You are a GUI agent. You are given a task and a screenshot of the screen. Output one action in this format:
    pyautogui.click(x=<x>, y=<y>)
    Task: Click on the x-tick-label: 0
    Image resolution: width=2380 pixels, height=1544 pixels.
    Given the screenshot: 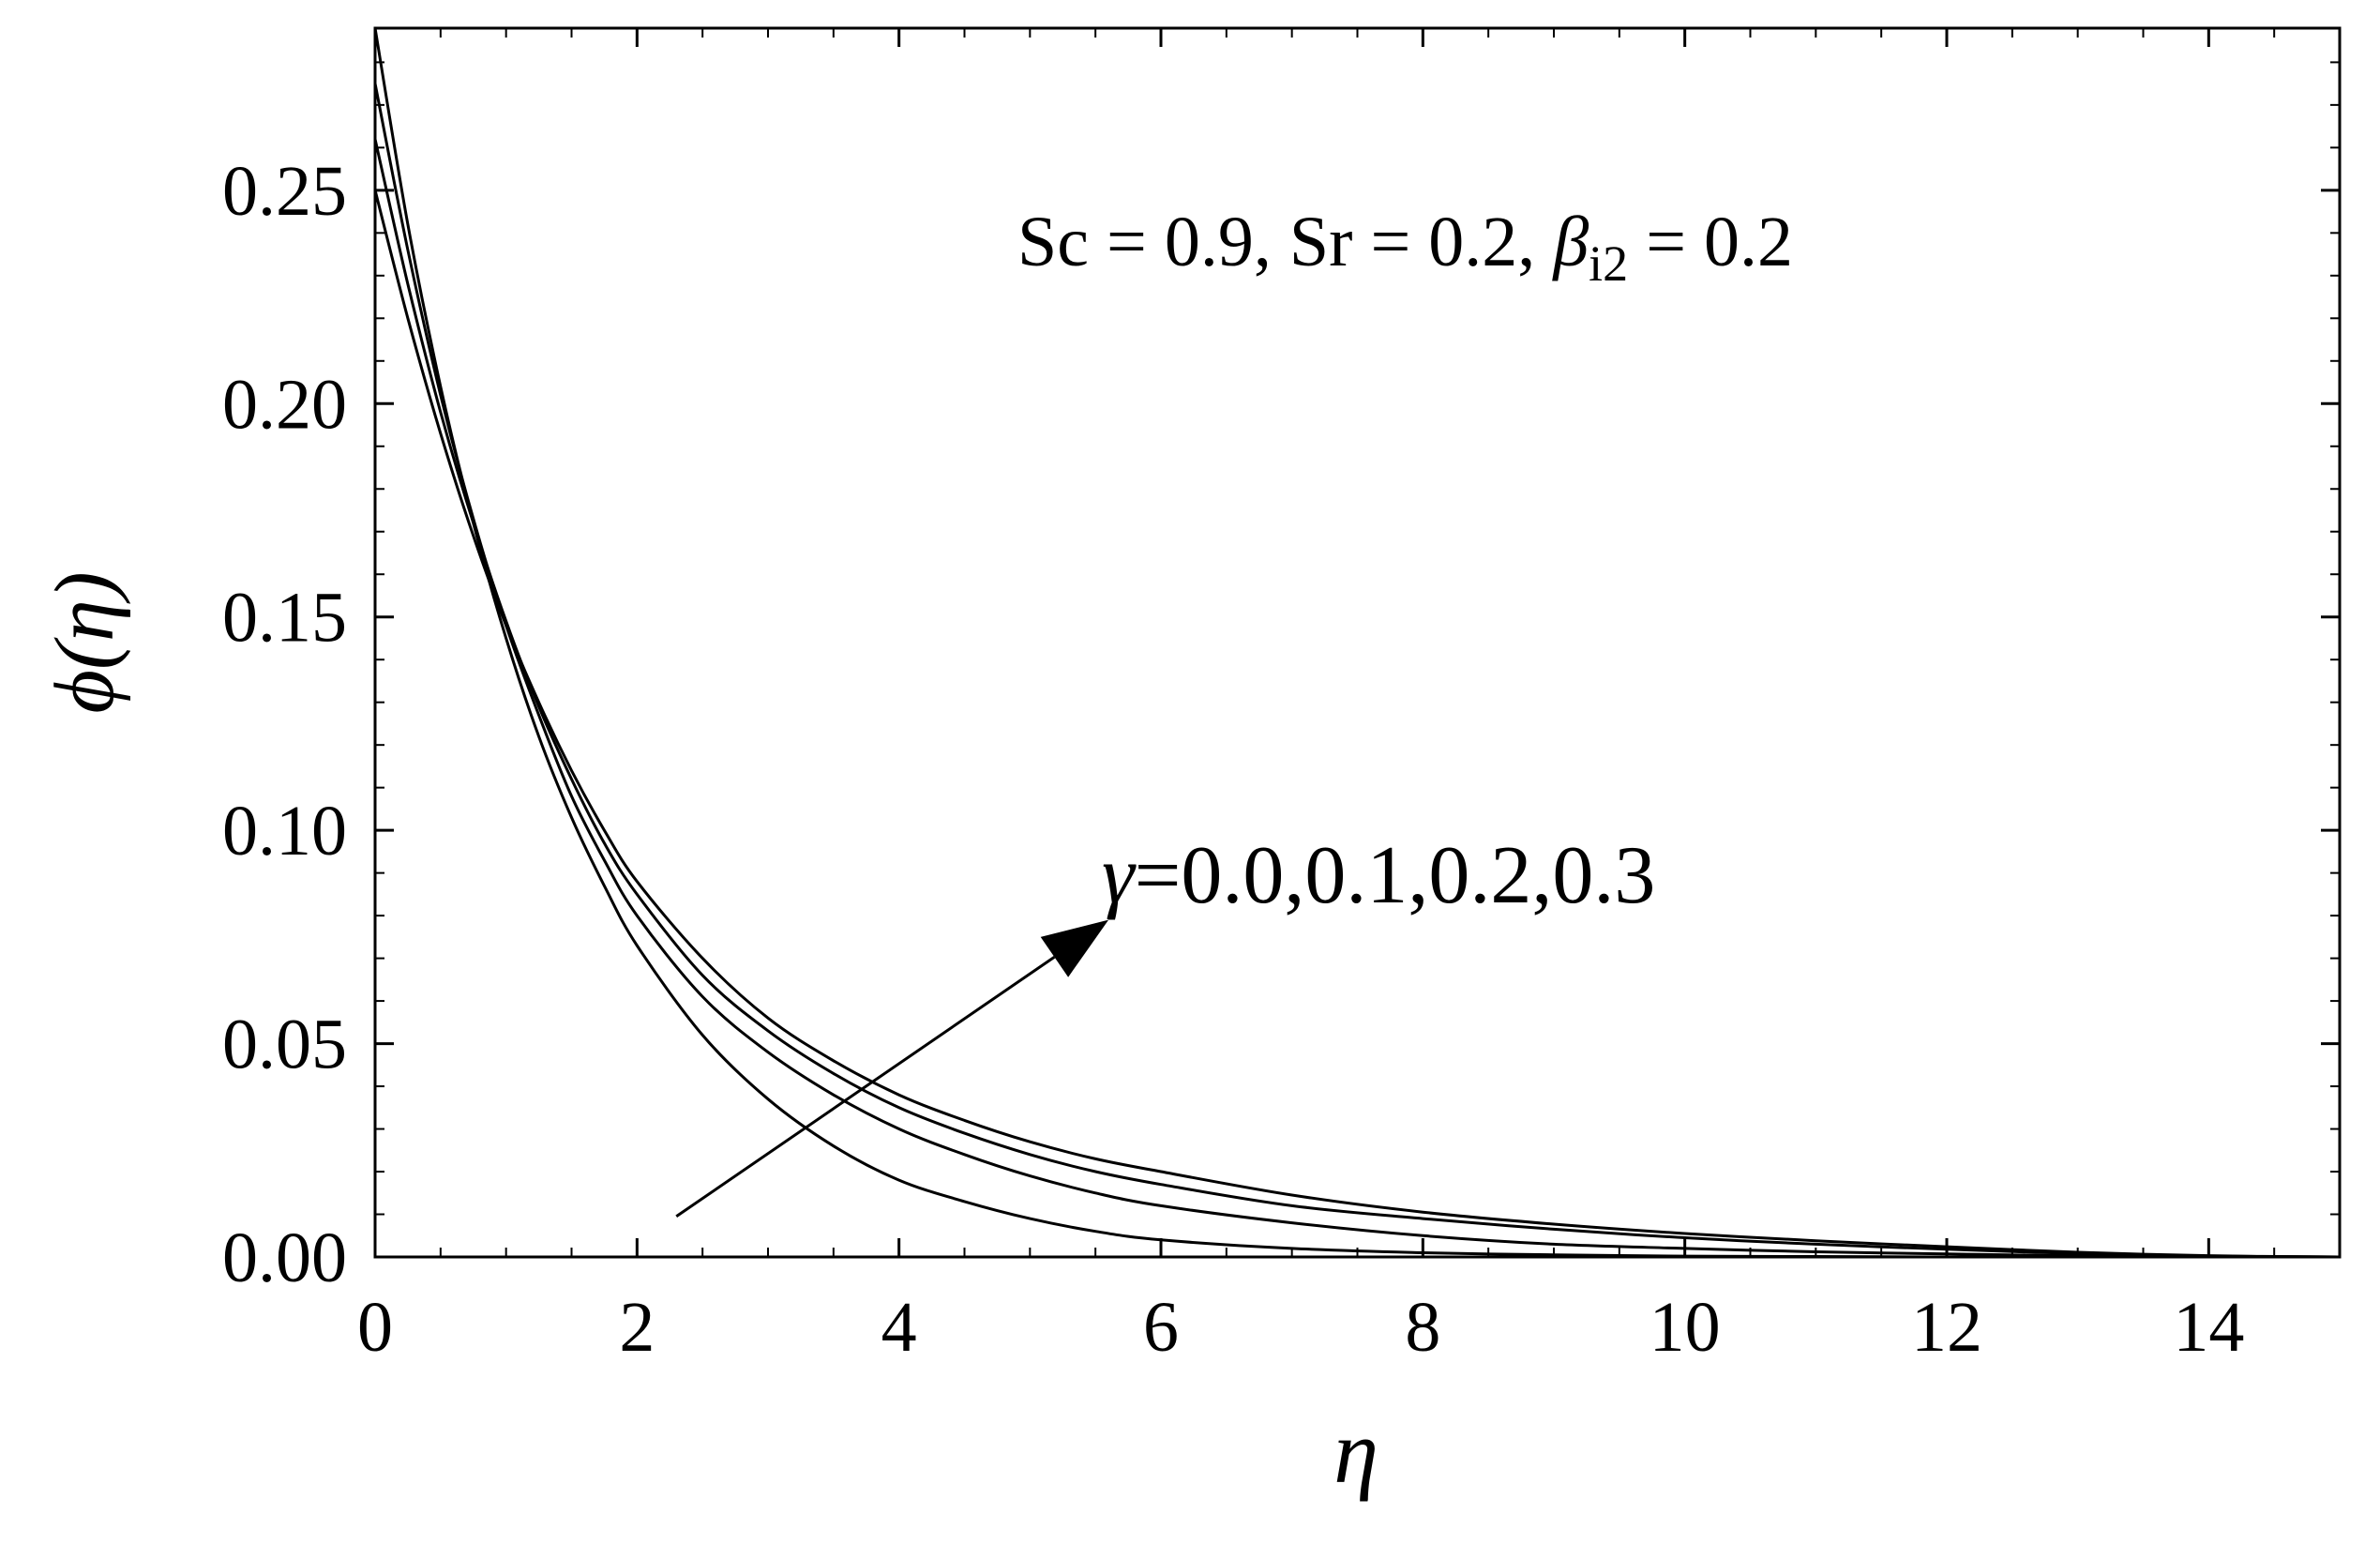 What is the action you would take?
    pyautogui.click(x=375, y=1327)
    